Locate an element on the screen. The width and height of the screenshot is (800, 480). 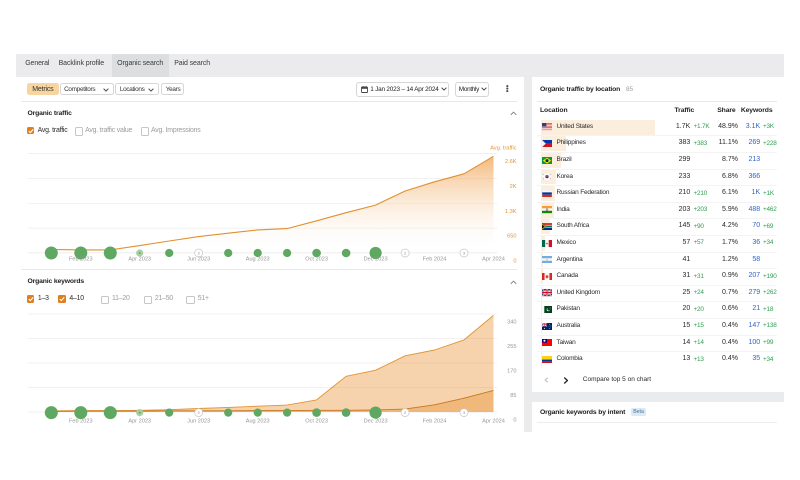
svg-text: 340 is located at coordinates (511, 323).